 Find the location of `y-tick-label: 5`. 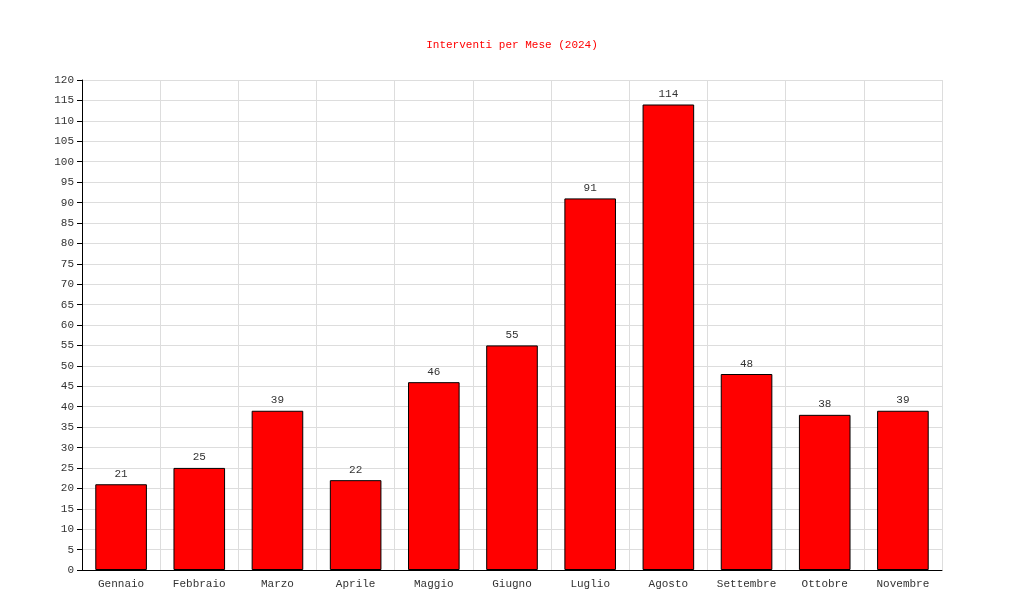

y-tick-label: 5 is located at coordinates (70, 549).